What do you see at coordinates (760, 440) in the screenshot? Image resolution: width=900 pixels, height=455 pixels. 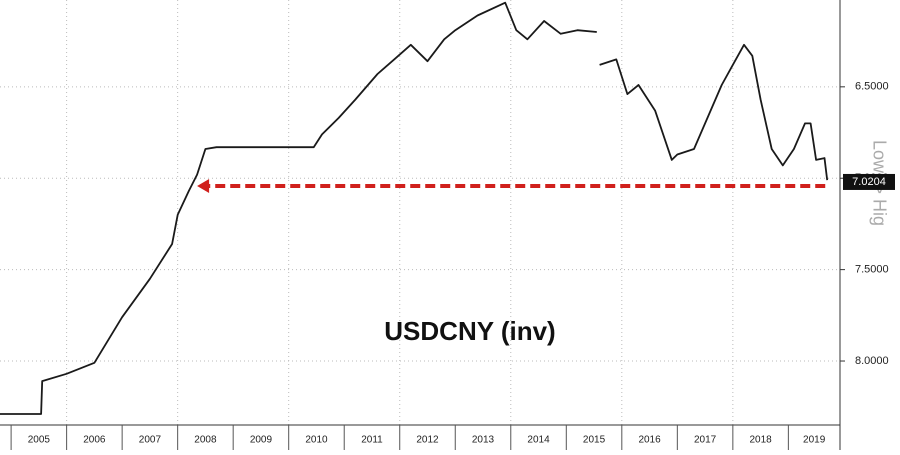 I see `x-tick-label: 2018` at bounding box center [760, 440].